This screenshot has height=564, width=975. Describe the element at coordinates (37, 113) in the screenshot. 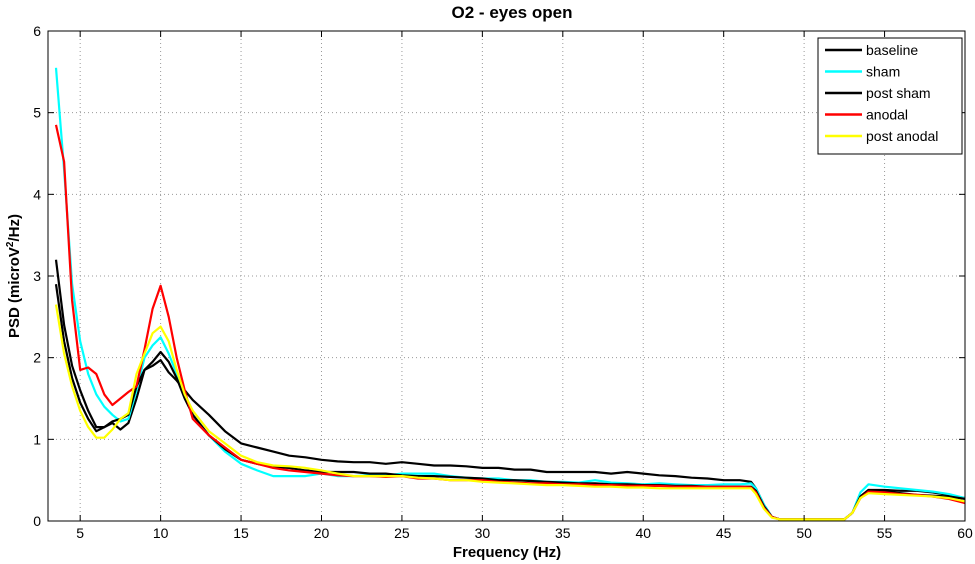

I see `y-tick-label: 5` at that location.